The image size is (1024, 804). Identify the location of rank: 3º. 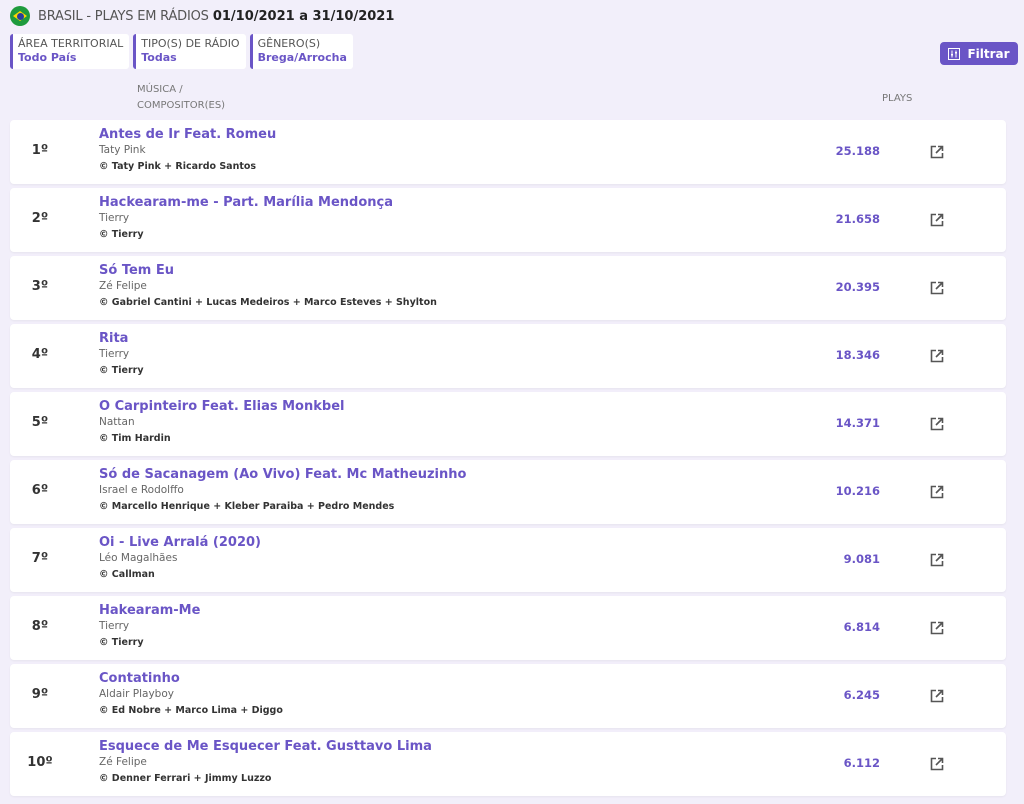
(40, 286).